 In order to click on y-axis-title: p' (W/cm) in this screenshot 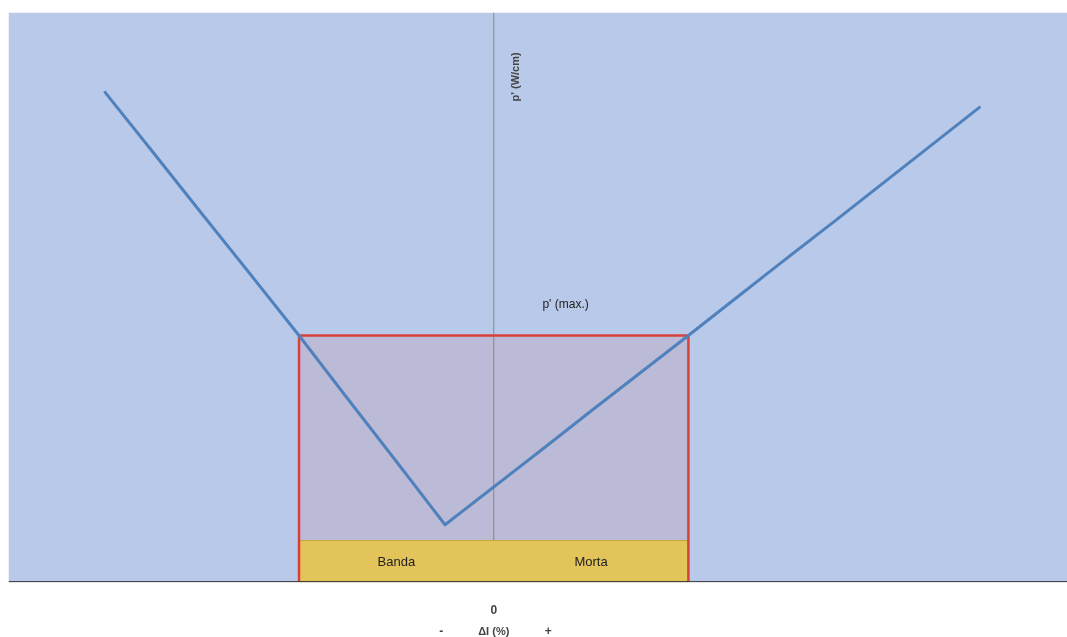, I will do `click(514, 77)`.